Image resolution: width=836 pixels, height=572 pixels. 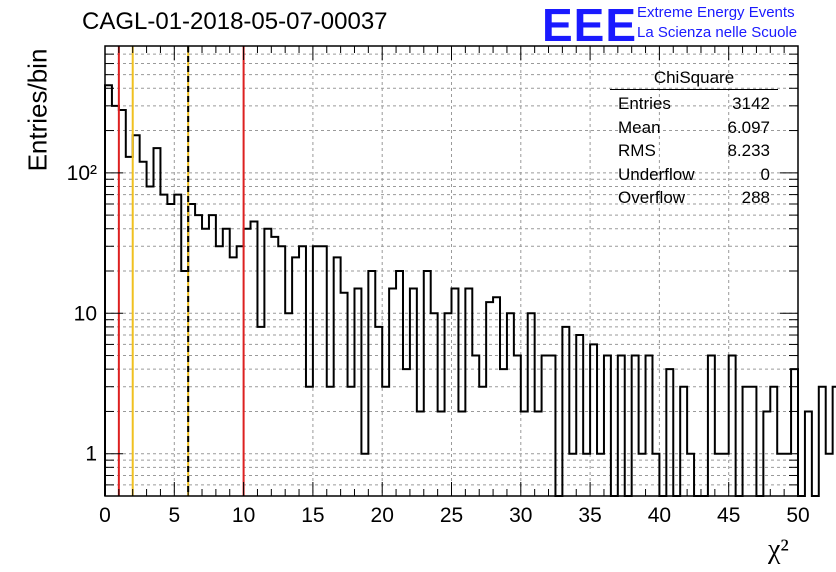 What do you see at coordinates (716, 12) in the screenshot?
I see `logo-line-1: Extreme Energy Events` at bounding box center [716, 12].